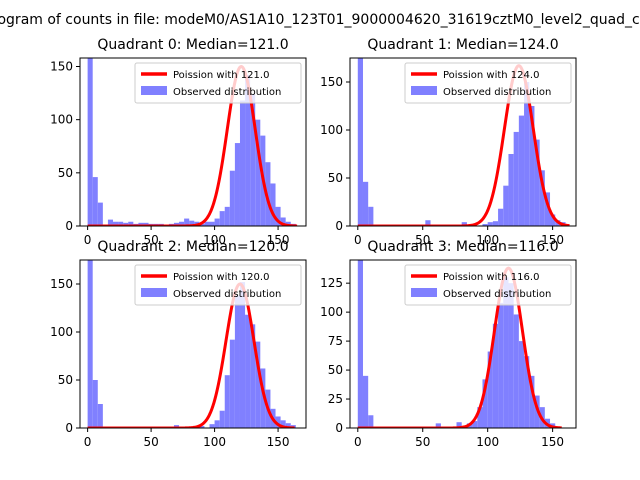 The height and width of the screenshot is (480, 640). What do you see at coordinates (193, 344) in the screenshot?
I see `quadrant-2-frame` at bounding box center [193, 344].